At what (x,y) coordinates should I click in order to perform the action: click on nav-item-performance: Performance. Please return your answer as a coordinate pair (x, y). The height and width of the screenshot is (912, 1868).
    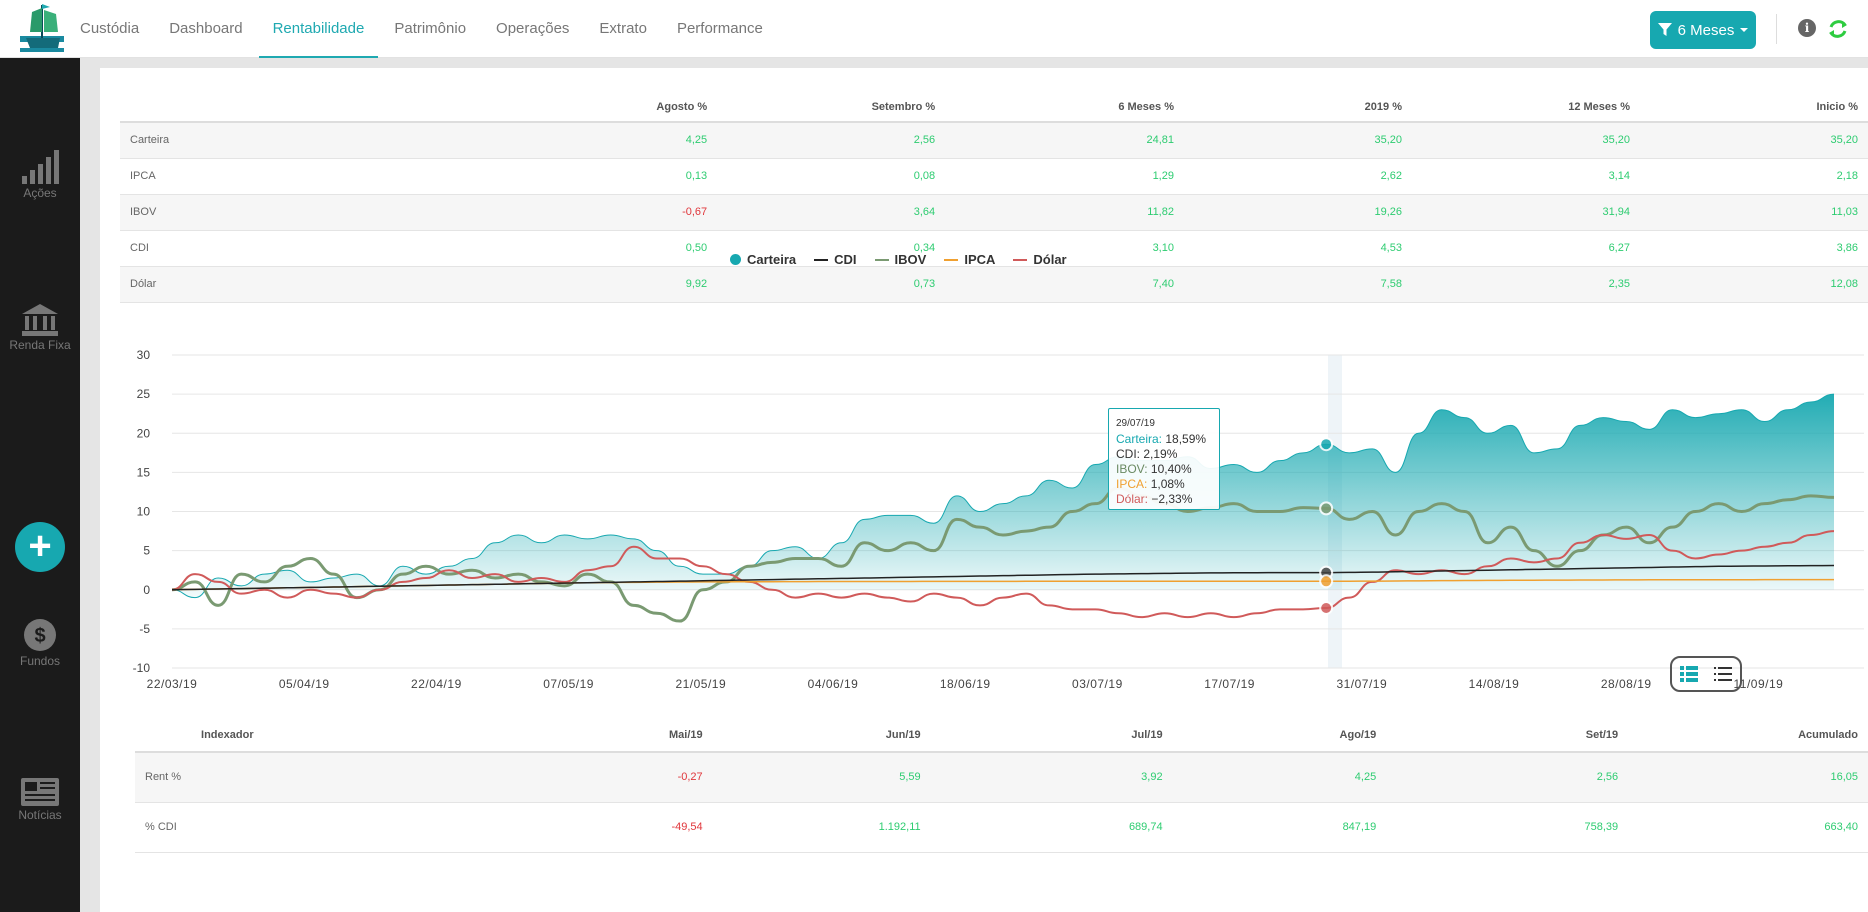
    Looking at the image, I should click on (719, 28).